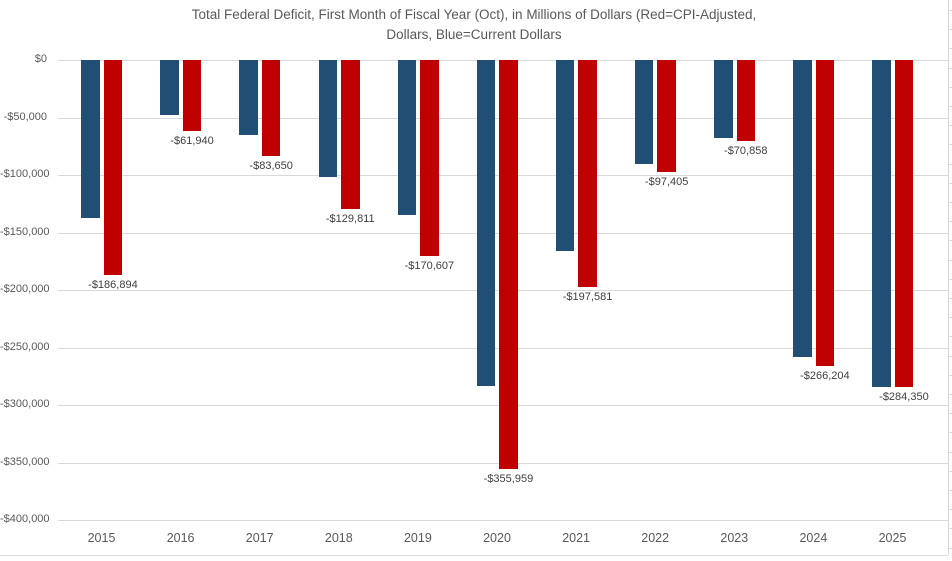  I want to click on data-label-cpi-adjusted-2016: -$61,940, so click(192, 141).